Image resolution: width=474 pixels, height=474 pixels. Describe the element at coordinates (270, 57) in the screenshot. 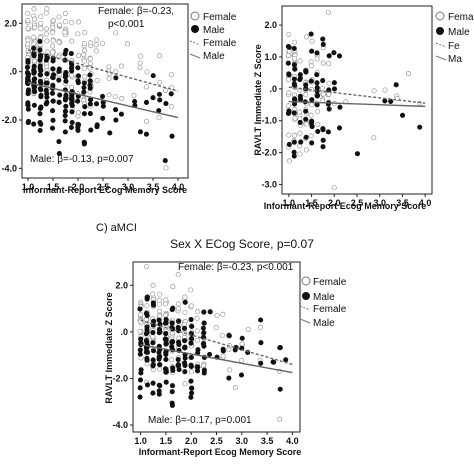

I see `y-tick-label: 1.0` at that location.